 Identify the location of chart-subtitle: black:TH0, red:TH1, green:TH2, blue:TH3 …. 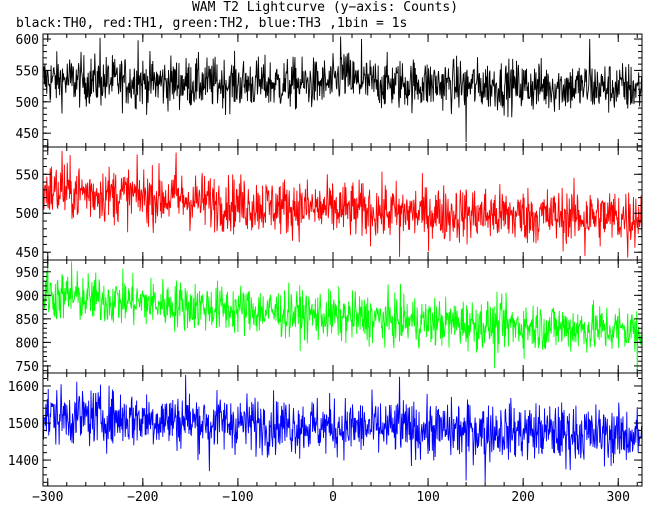
(212, 23).